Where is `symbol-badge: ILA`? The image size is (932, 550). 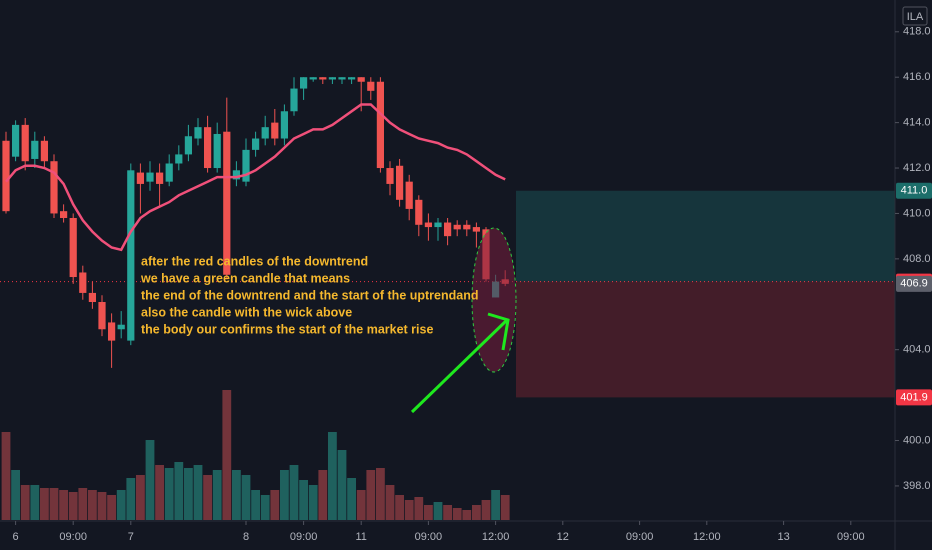 symbol-badge: ILA is located at coordinates (915, 17).